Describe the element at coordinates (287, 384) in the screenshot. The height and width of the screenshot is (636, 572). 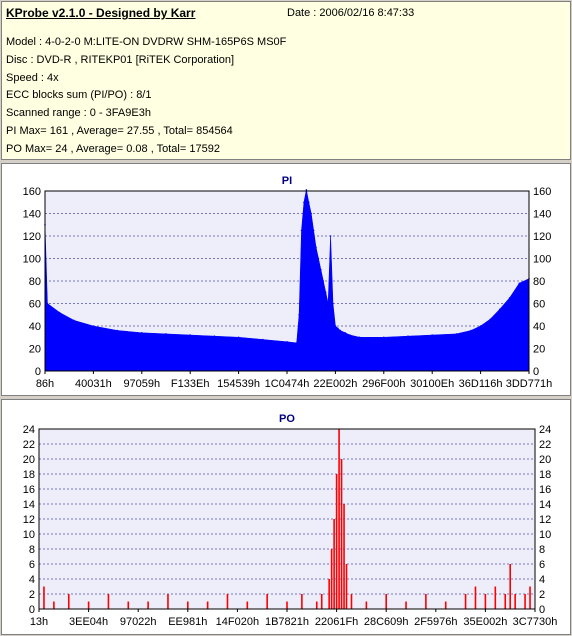
I see `pi-xtick-label: 1C0474h` at that location.